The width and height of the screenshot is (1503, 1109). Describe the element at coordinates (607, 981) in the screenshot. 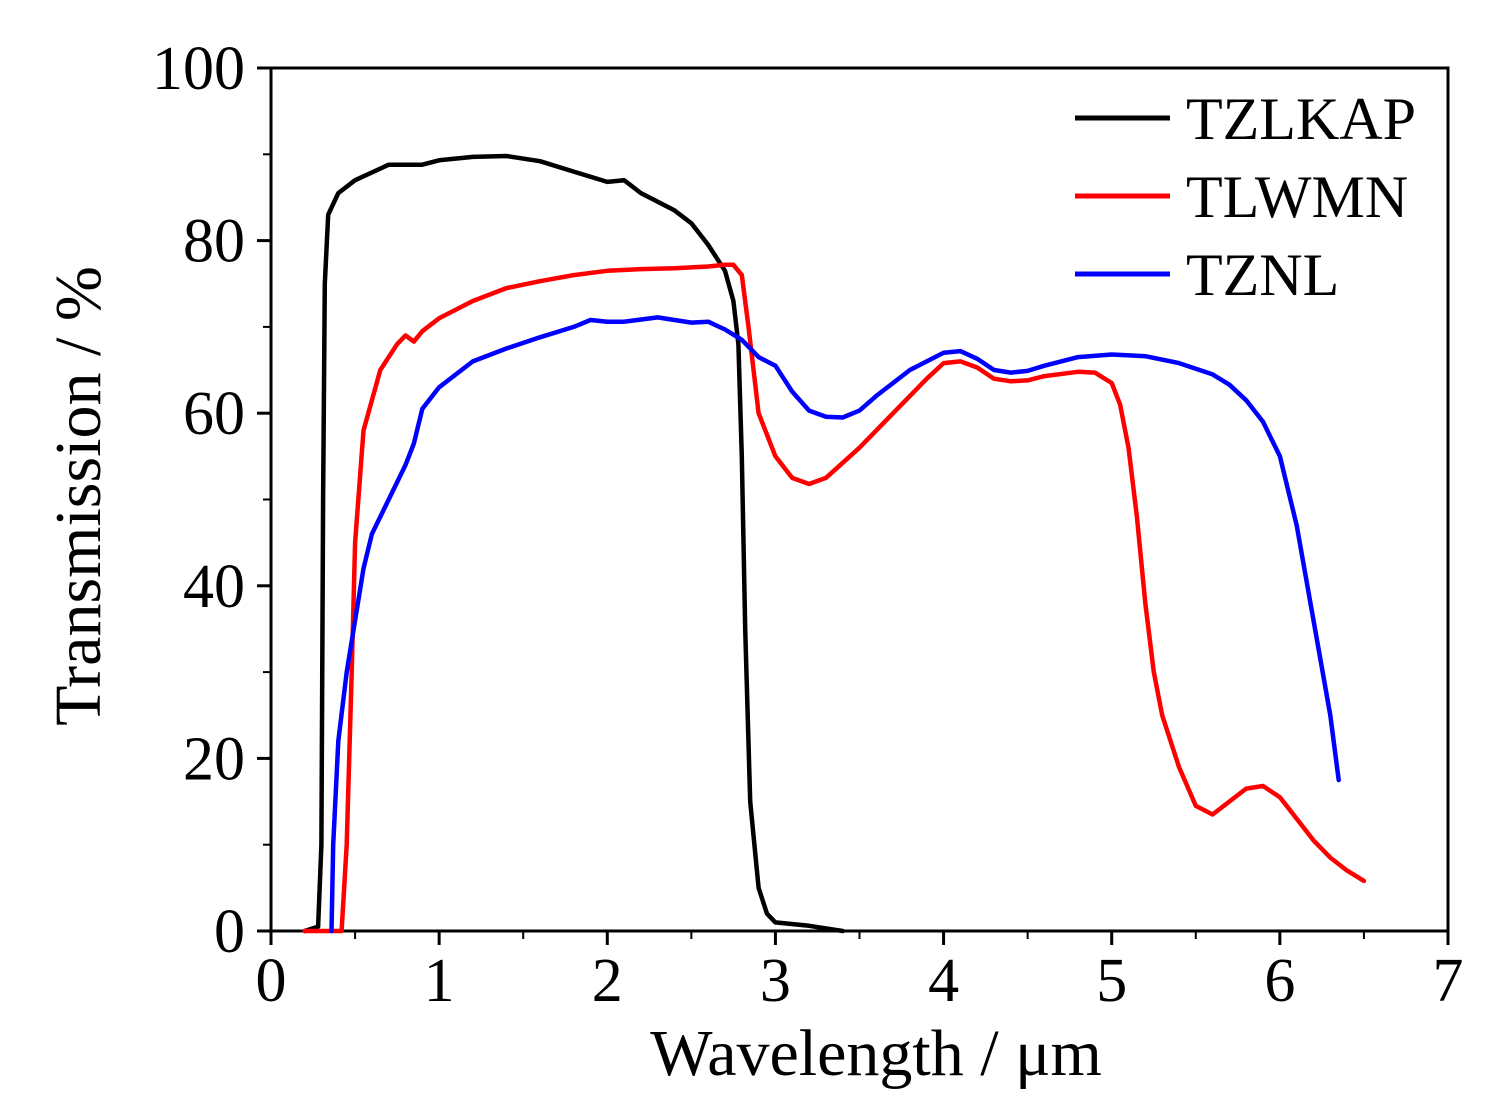

I see `x-tick-label: 2` at that location.